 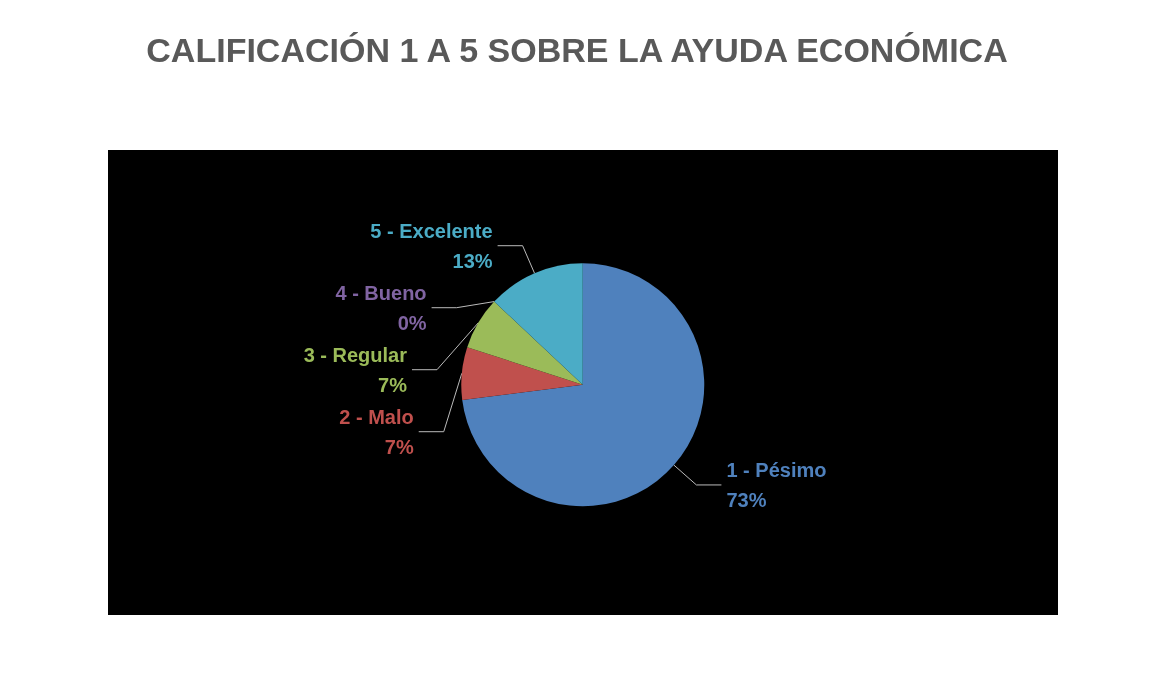 I want to click on chart-title: CALIFICACIÓN 1 A 5 SOBRE LA AYUDA ECONÓMICA, so click(x=577, y=50).